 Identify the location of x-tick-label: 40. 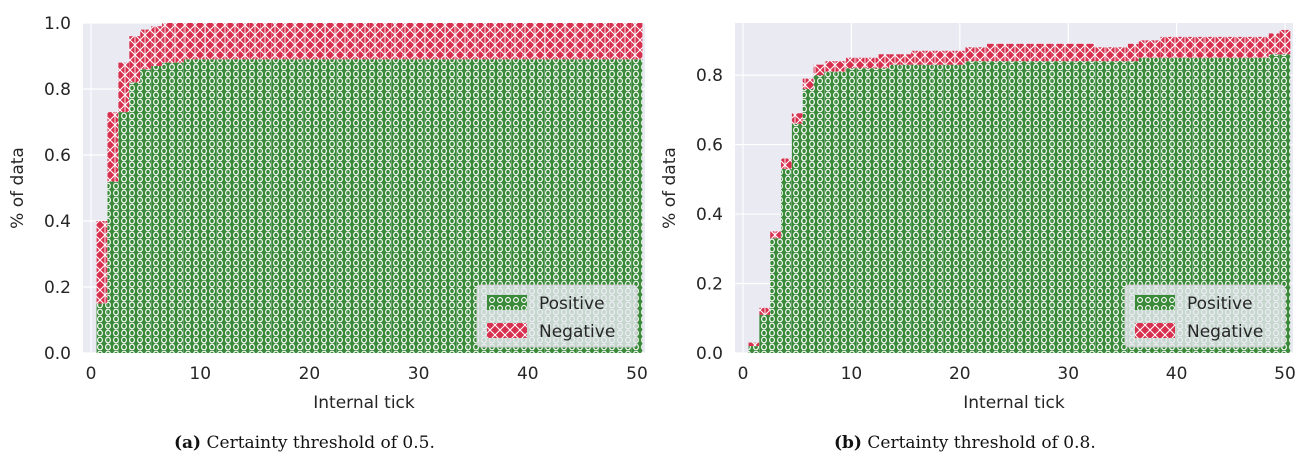
(528, 374).